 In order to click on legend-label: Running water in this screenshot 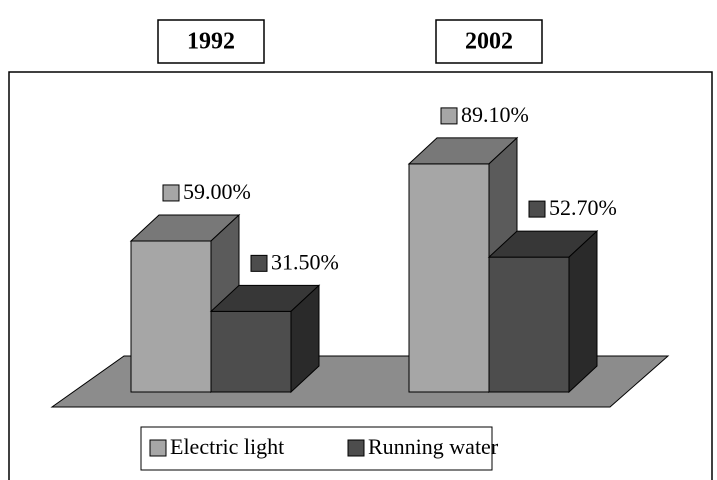, I will do `click(433, 446)`.